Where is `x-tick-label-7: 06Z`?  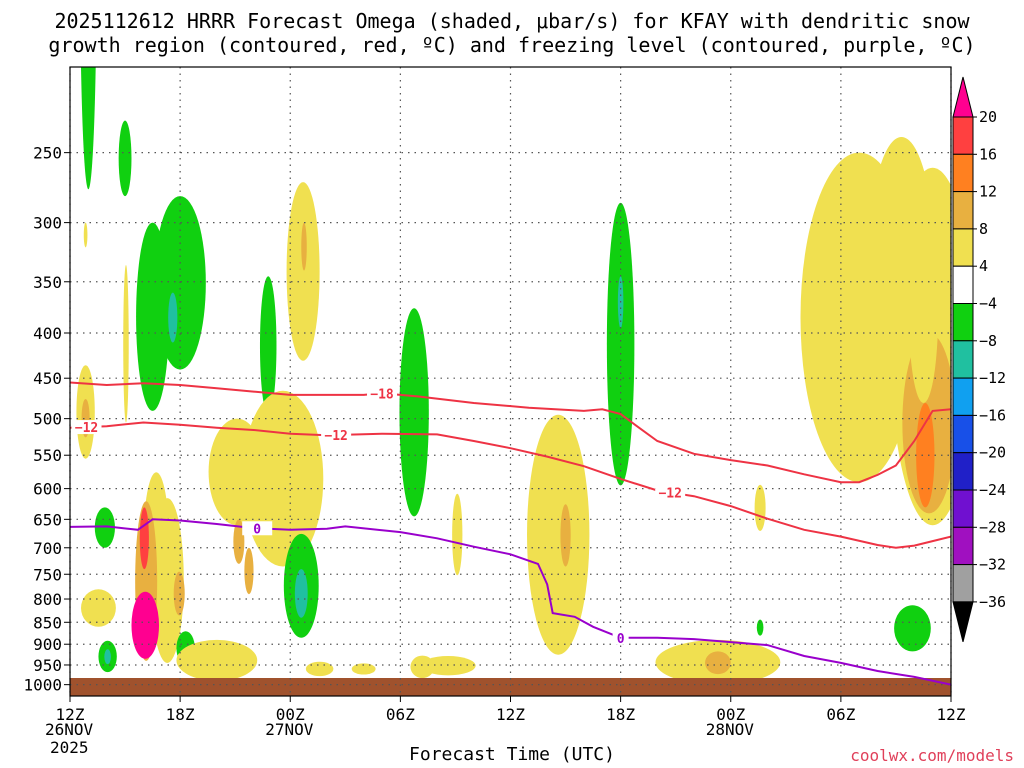
x-tick-label-7: 06Z is located at coordinates (840, 714).